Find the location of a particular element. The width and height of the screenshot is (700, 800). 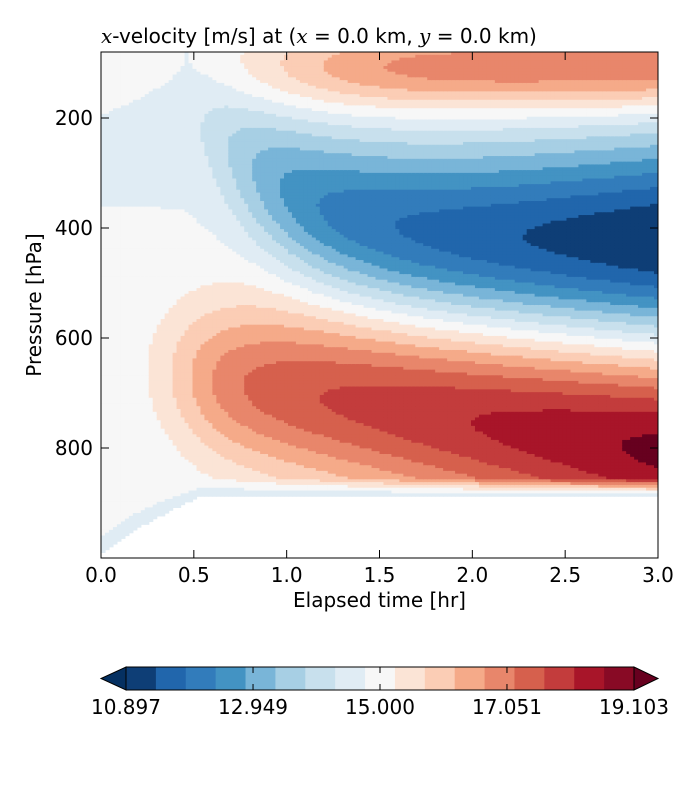

colorbar-extend-min is located at coordinates (113, 678).